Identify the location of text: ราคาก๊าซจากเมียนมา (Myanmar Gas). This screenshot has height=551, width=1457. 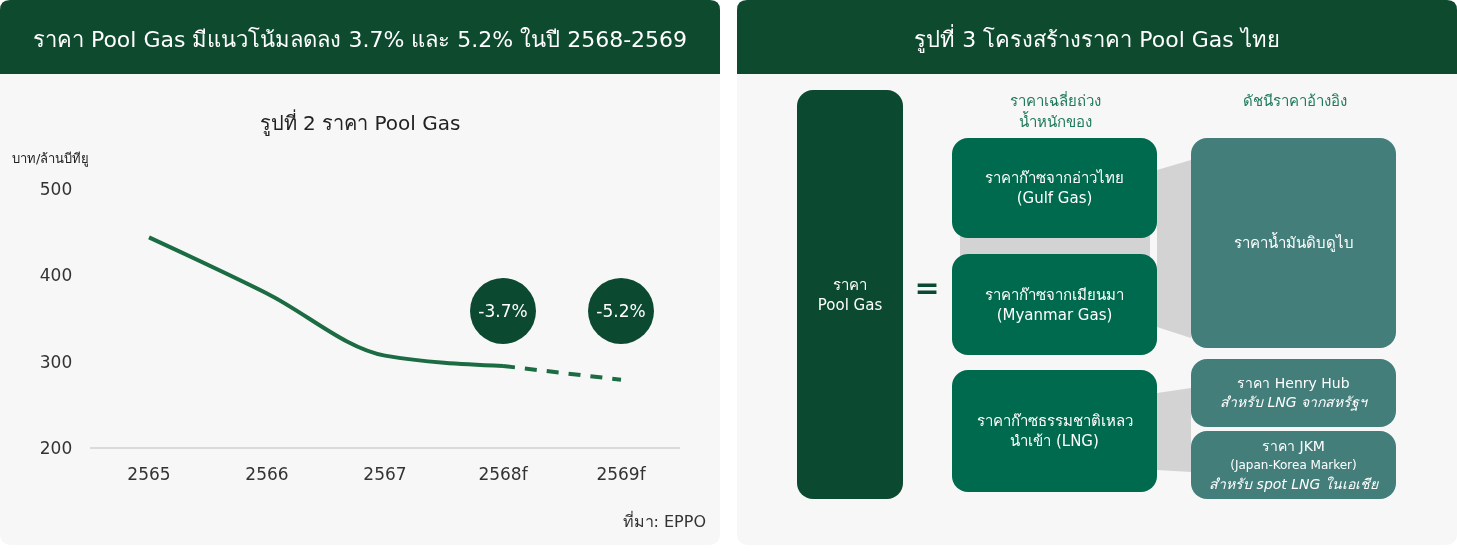
(1054, 304).